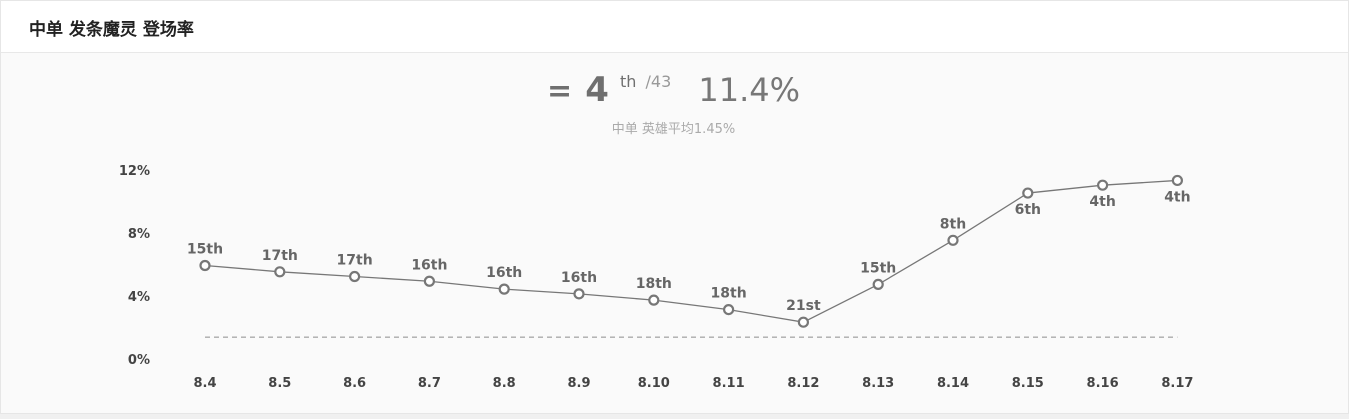  I want to click on x-tick-label: 8.6, so click(354, 383).